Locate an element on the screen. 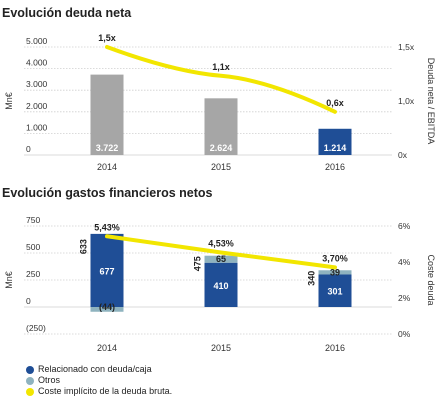 This screenshot has height=400, width=443. total-label: 633 is located at coordinates (84, 246).